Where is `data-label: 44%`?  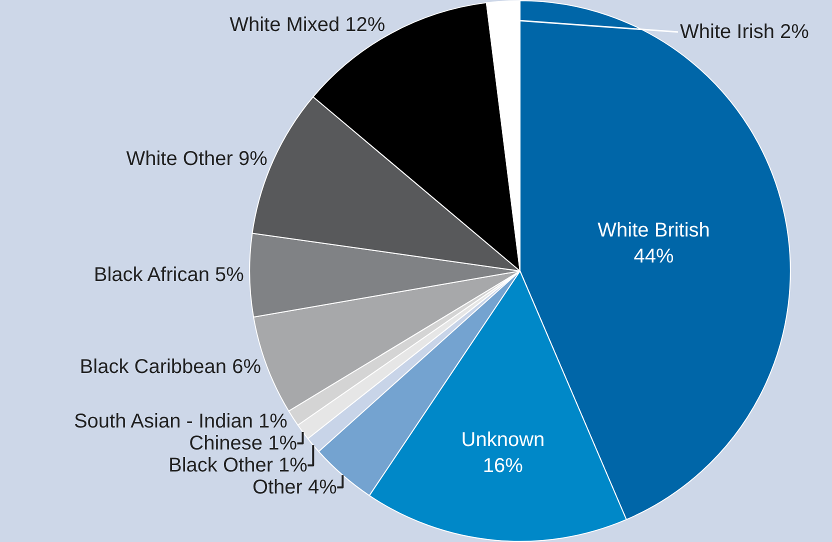
data-label: 44% is located at coordinates (654, 257).